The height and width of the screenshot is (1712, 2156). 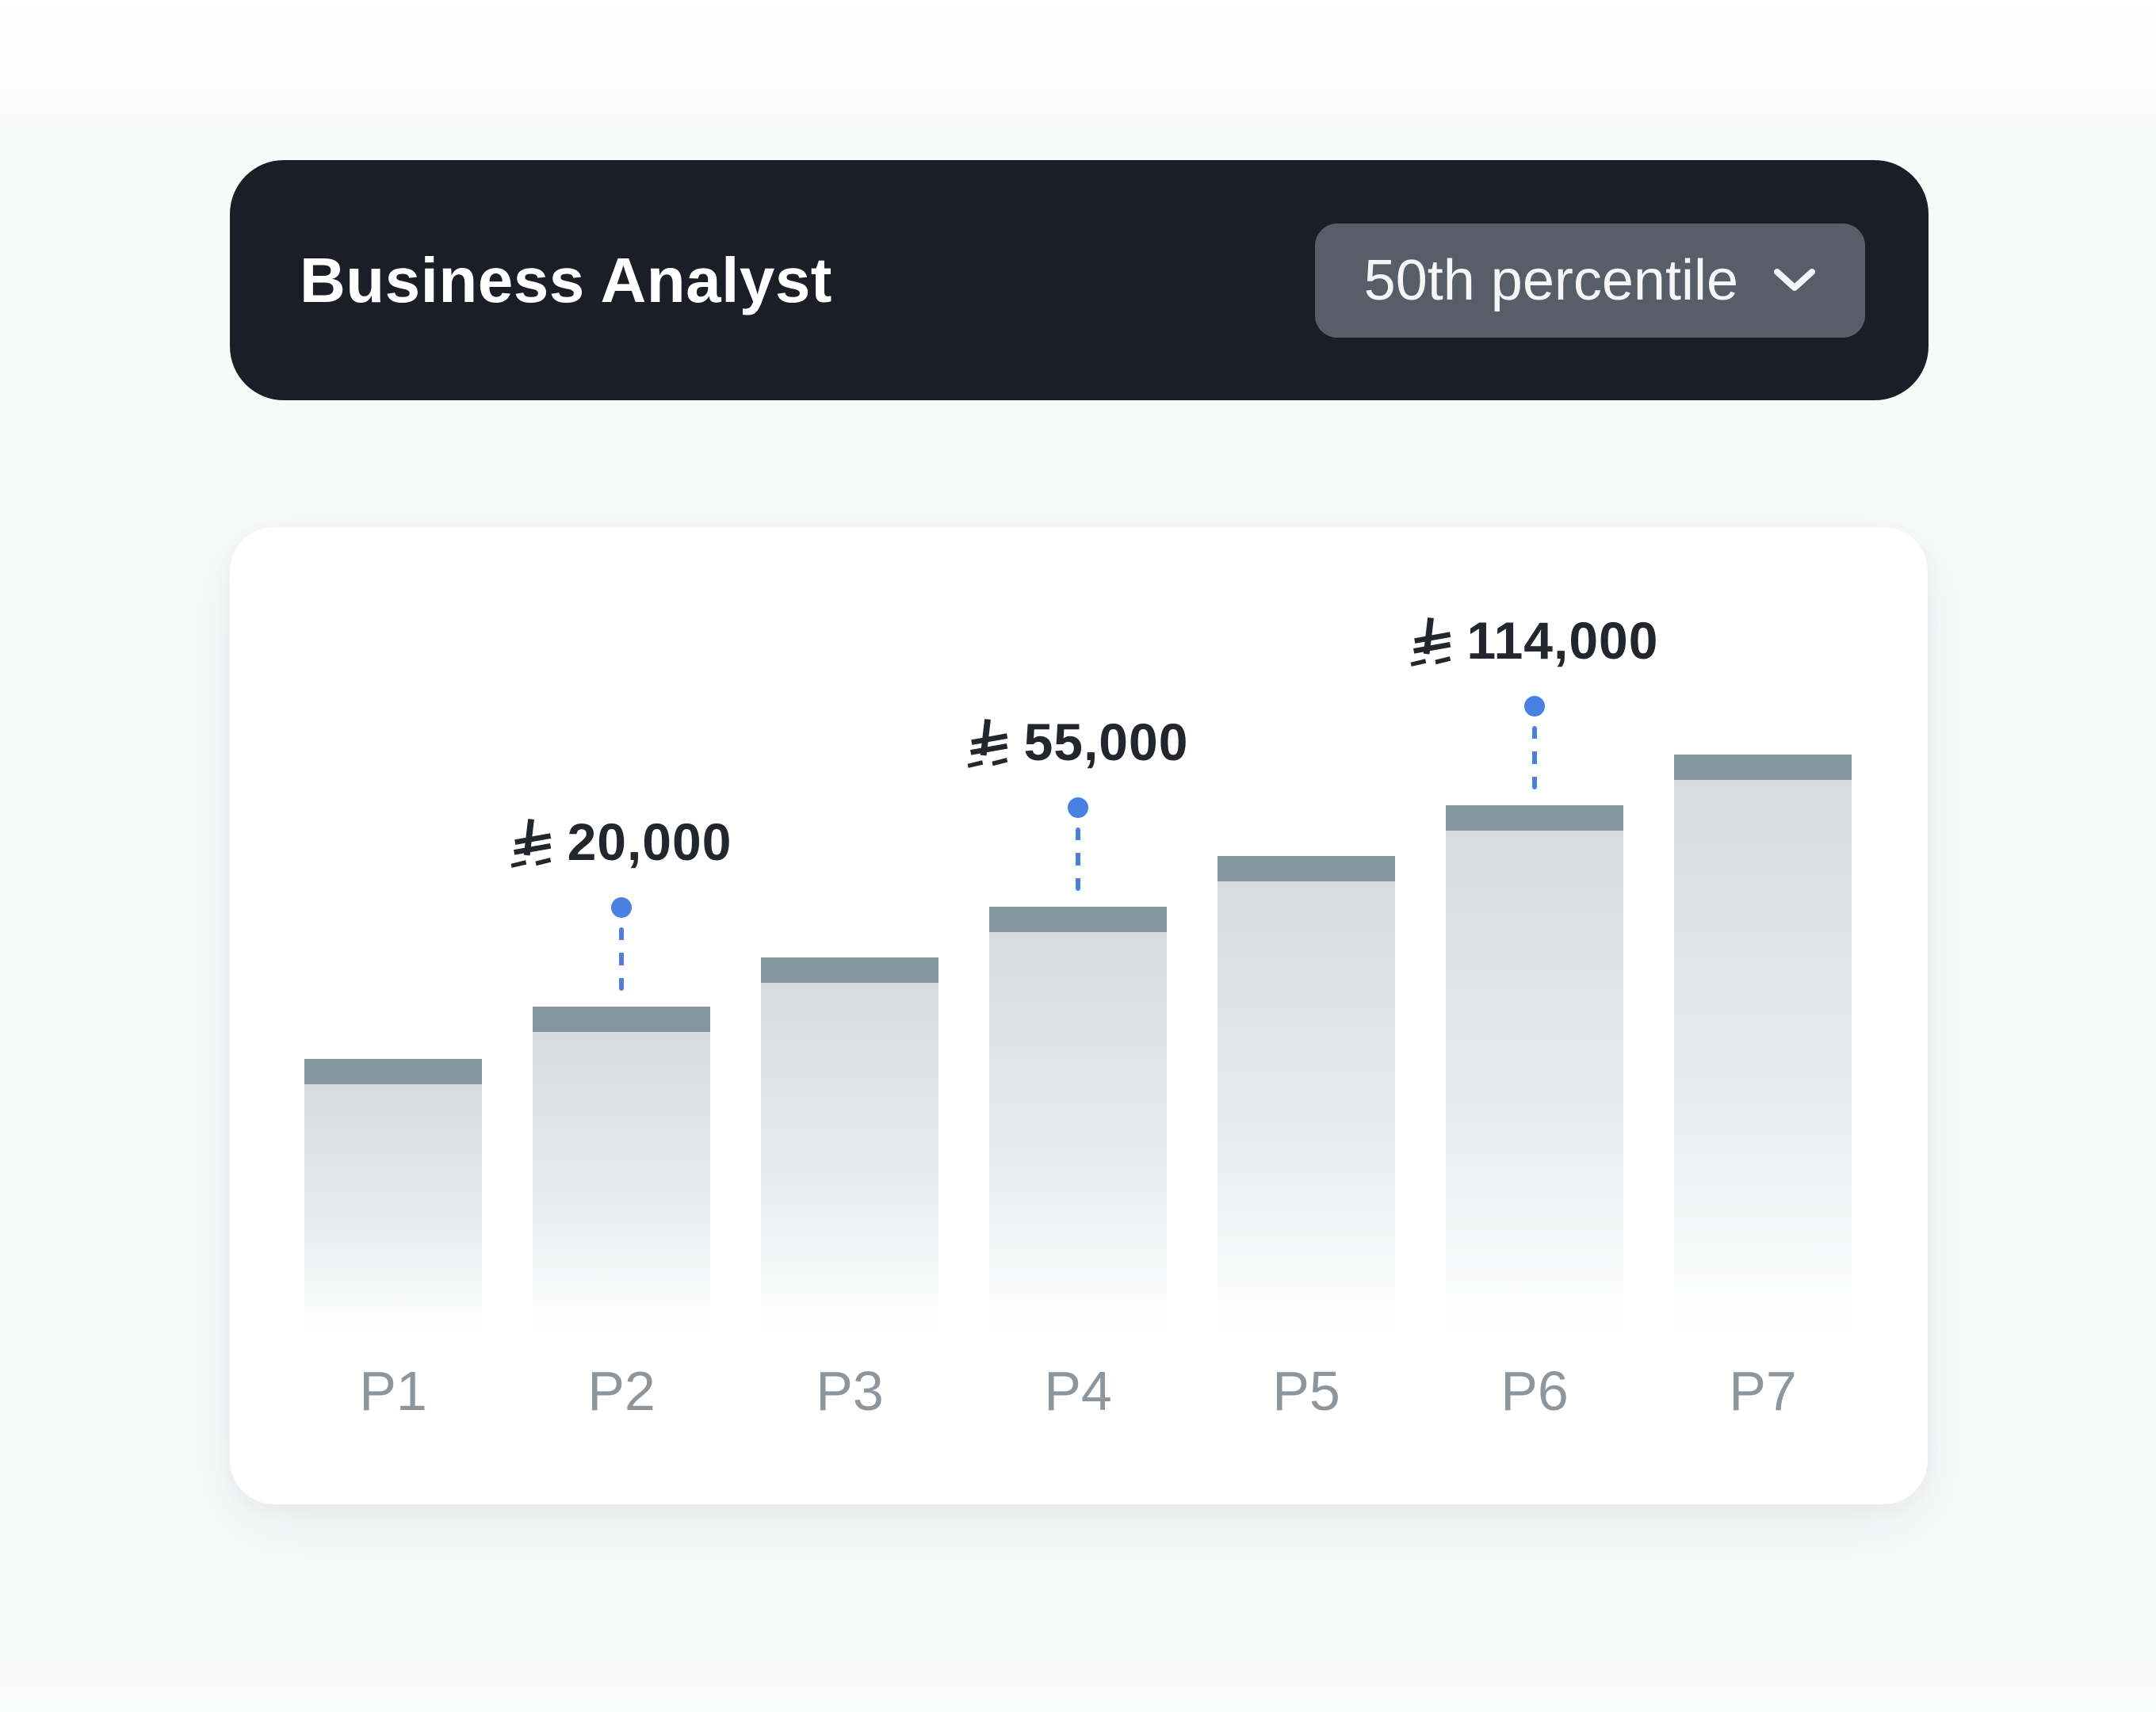 I want to click on percentile-dropdown: 50th percentile, so click(x=1589, y=281).